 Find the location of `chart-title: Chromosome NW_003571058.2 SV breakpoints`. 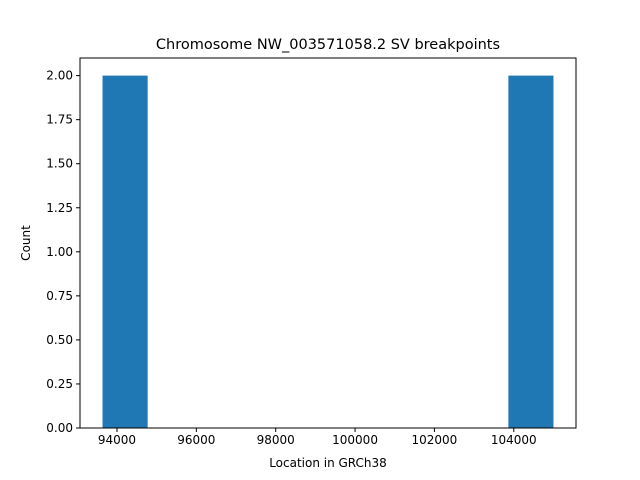

chart-title: Chromosome NW_003571058.2 SV breakpoints is located at coordinates (328, 45).